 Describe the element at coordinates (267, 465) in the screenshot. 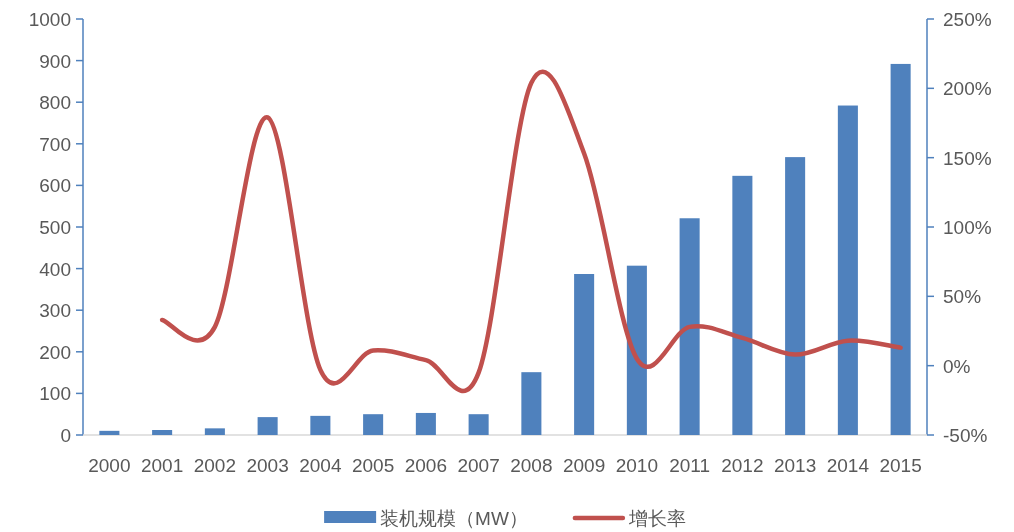

I see `x-tick-label: 2003` at that location.